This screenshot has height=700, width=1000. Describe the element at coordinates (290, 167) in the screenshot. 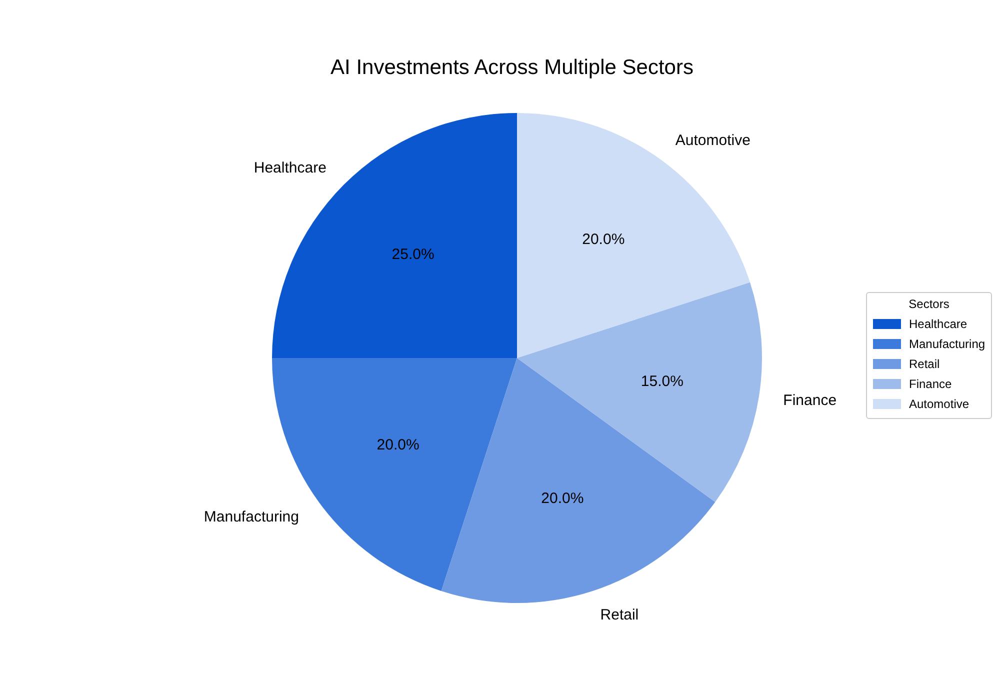

I see `slice-label: Healthcare` at that location.